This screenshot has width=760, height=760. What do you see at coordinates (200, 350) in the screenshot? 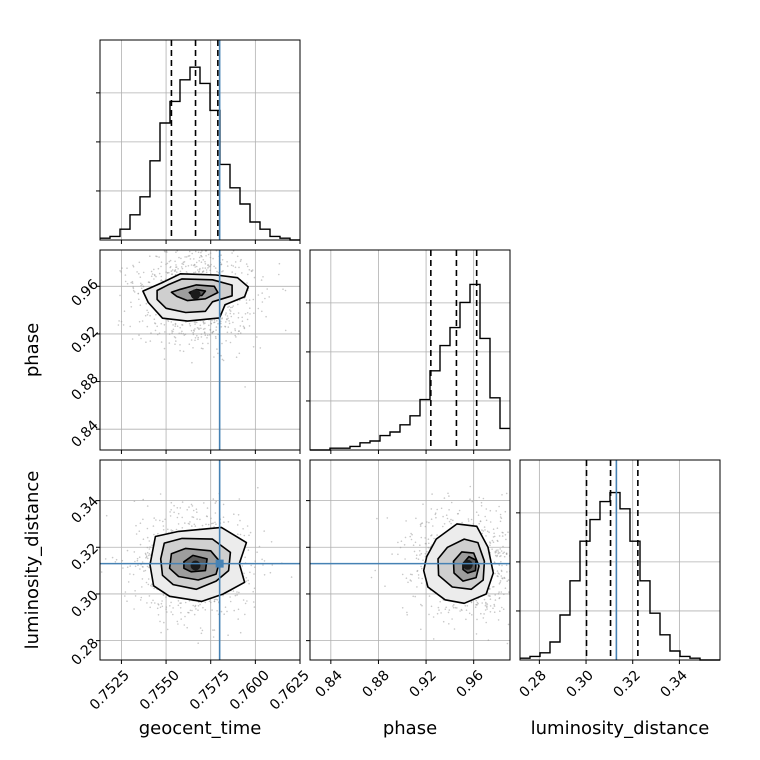
I see `panel-frame` at bounding box center [200, 350].